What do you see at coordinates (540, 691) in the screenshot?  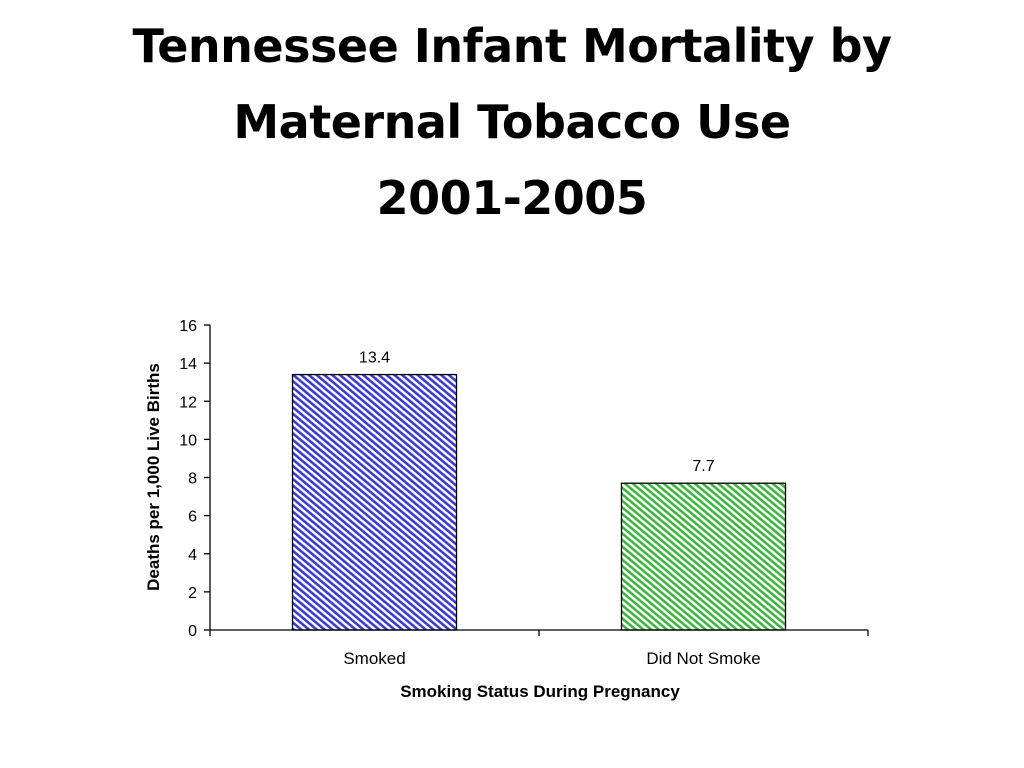 I see `x-axis-title: Smoking Status During Pregnancy` at bounding box center [540, 691].